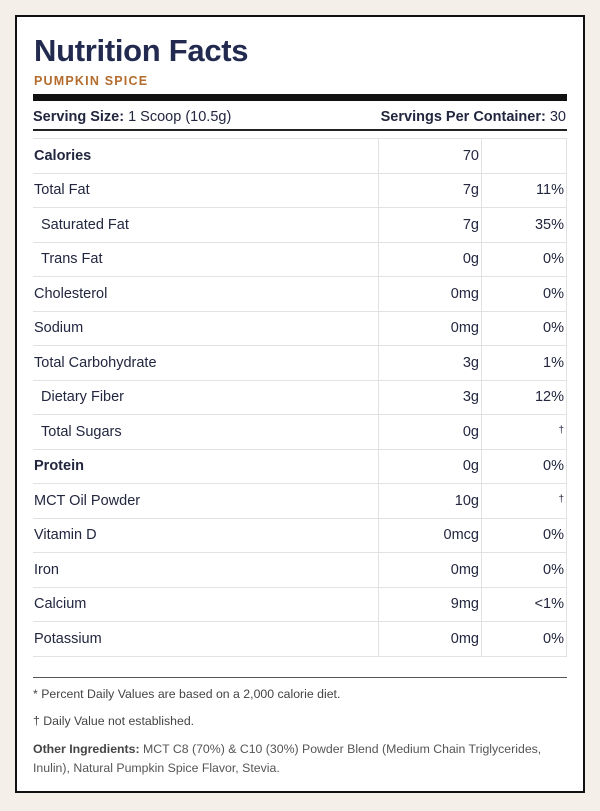 This screenshot has height=811, width=600. Describe the element at coordinates (91, 81) in the screenshot. I see `subtitle: PUMPKIN SPICE` at that location.